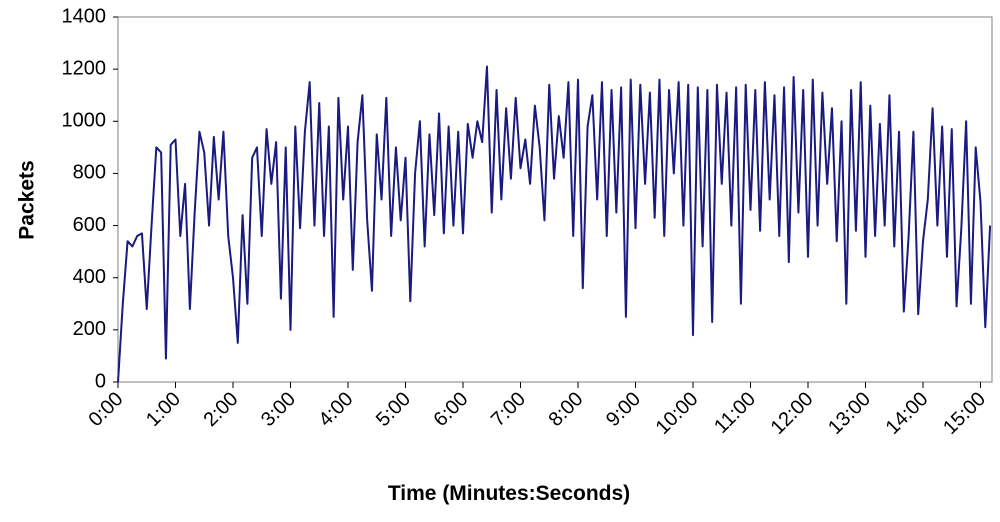 The height and width of the screenshot is (522, 1000). I want to click on y-tick-label: 600, so click(89, 225).